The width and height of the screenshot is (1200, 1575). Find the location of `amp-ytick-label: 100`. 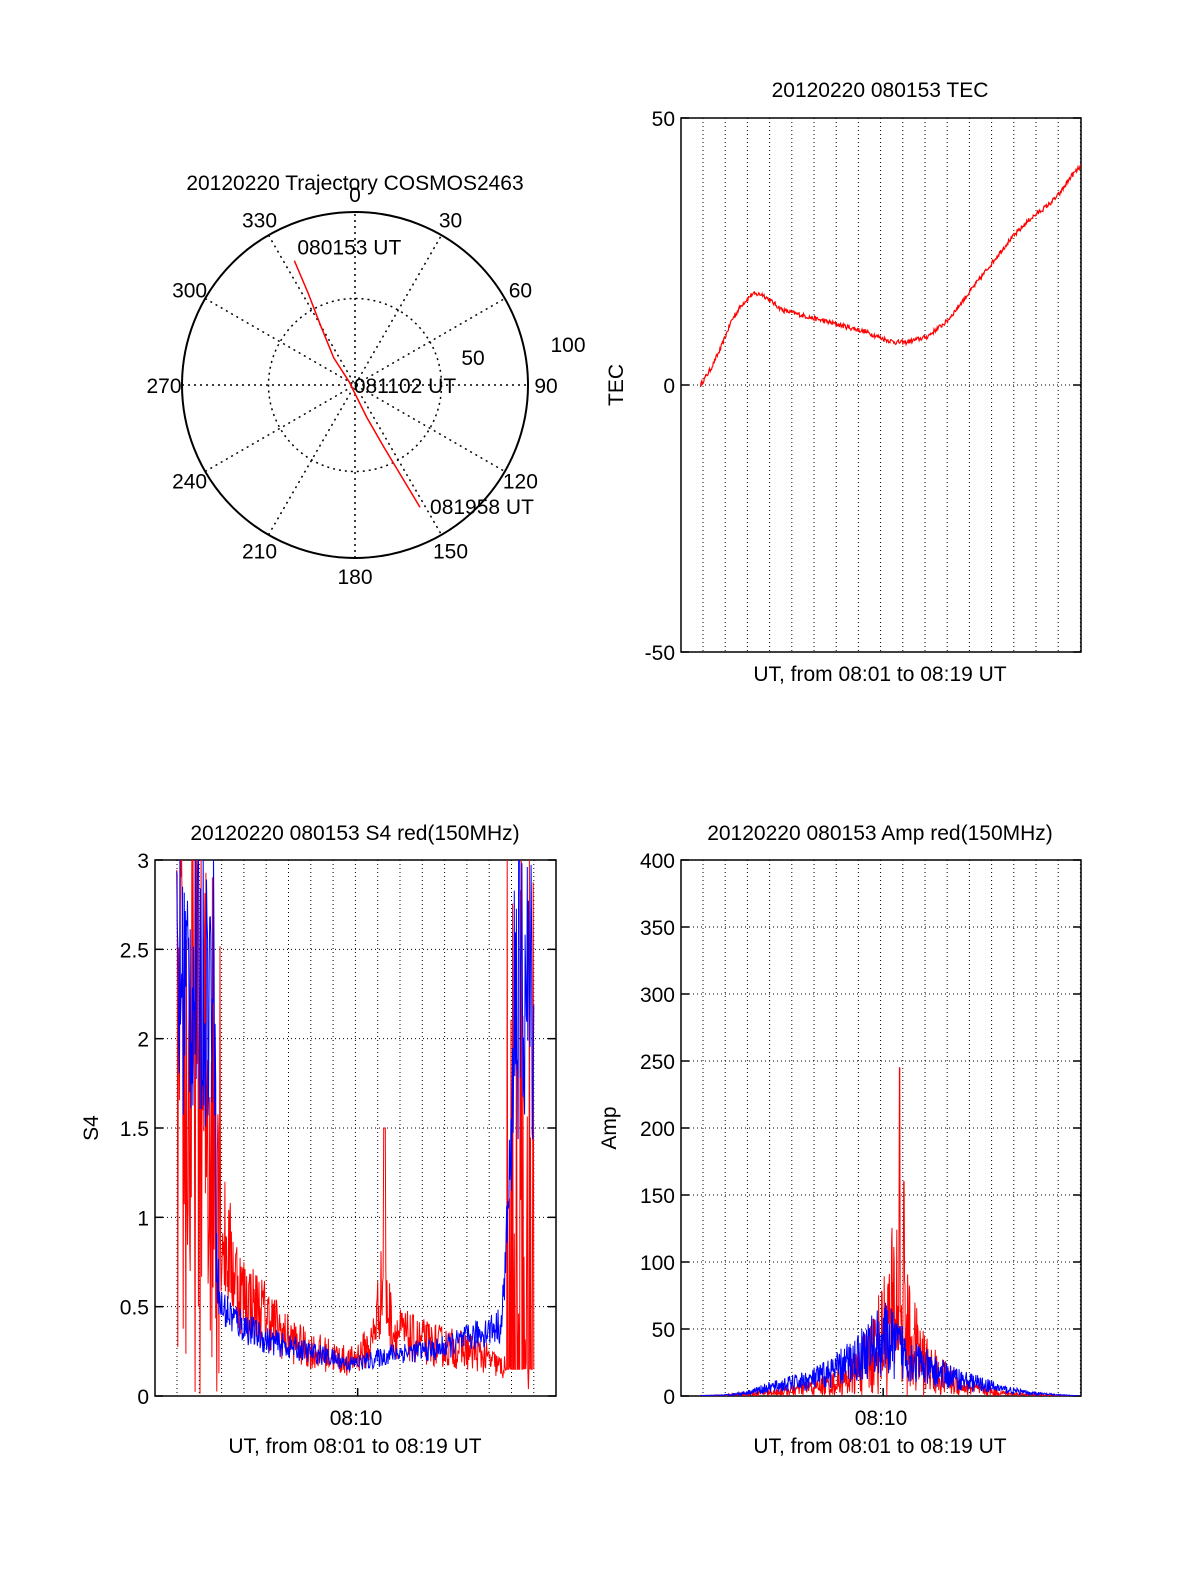

amp-ytick-label: 100 is located at coordinates (657, 1263).